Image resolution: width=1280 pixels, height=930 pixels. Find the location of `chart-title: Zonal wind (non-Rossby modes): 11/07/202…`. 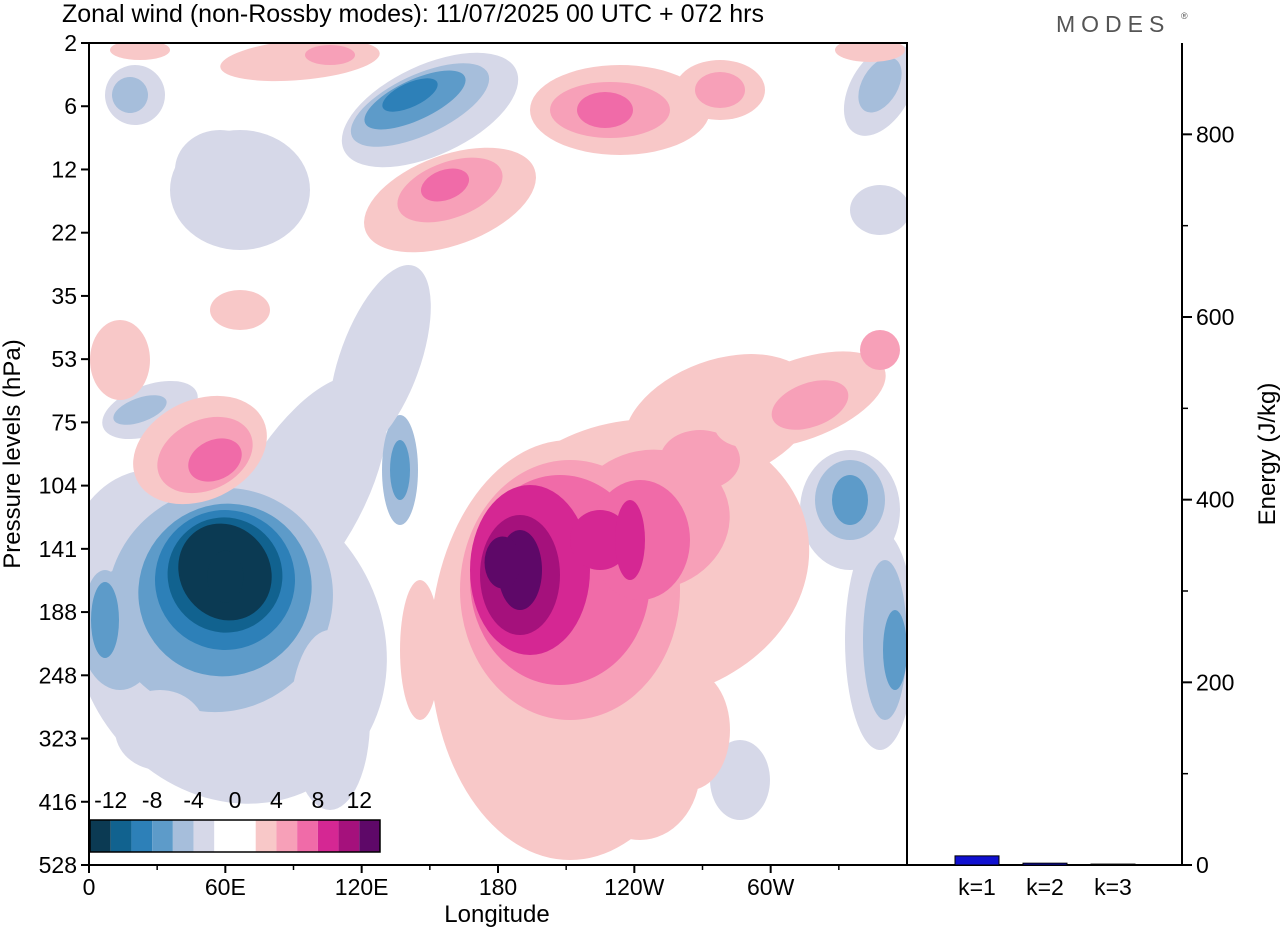

chart-title: Zonal wind (non-Rossby modes): 11/07/202… is located at coordinates (413, 14).